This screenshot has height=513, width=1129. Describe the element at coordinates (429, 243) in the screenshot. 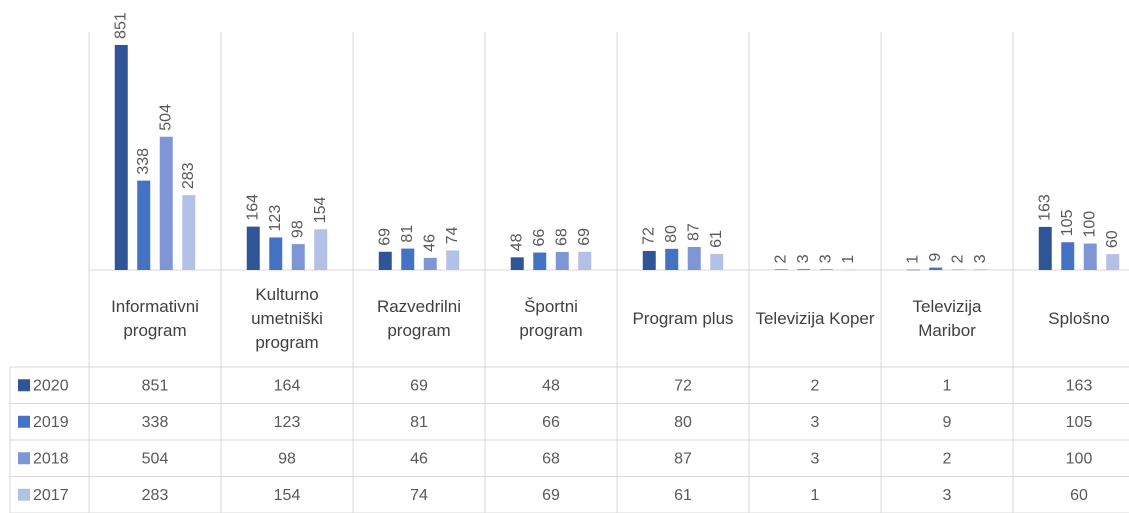

I see `data-label: 46` at that location.